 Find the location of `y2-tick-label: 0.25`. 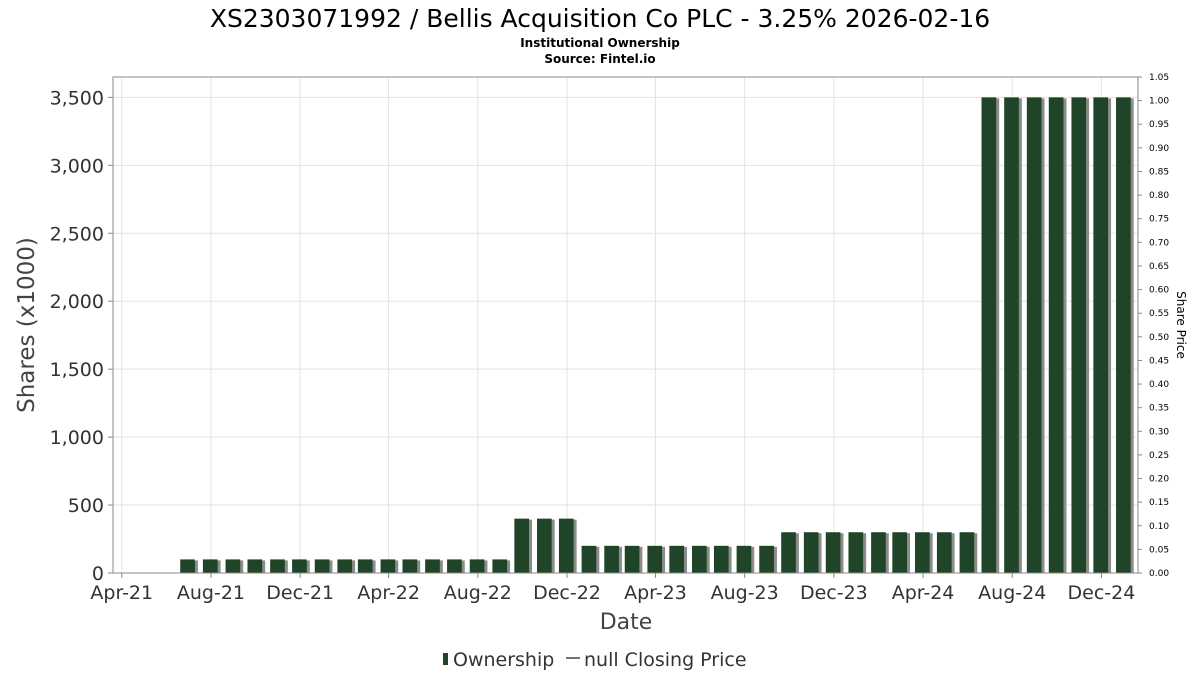

y2-tick-label: 0.25 is located at coordinates (1159, 456).